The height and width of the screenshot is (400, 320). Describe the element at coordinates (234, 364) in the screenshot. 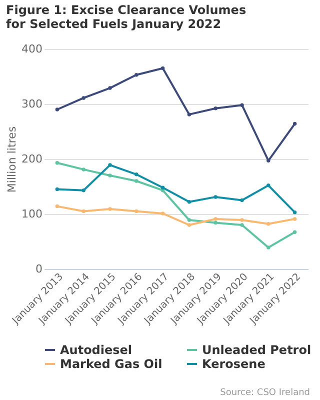

I see `legend-label: Kerosene` at that location.